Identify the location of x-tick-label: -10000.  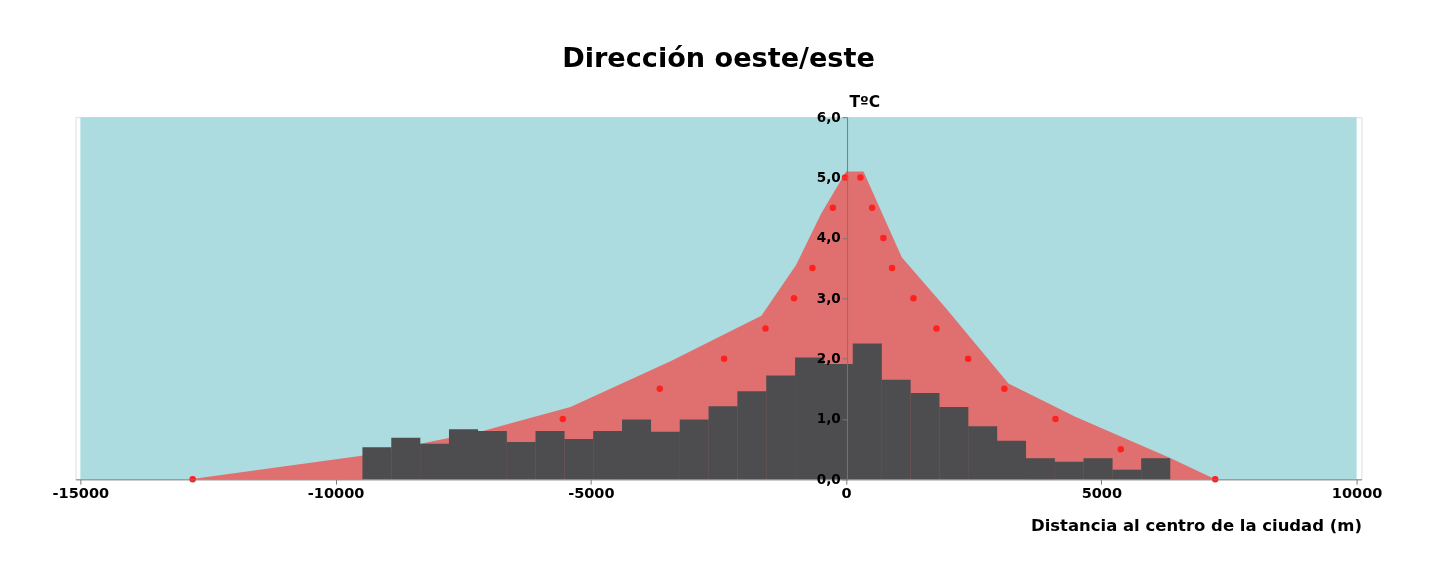
(336, 493).